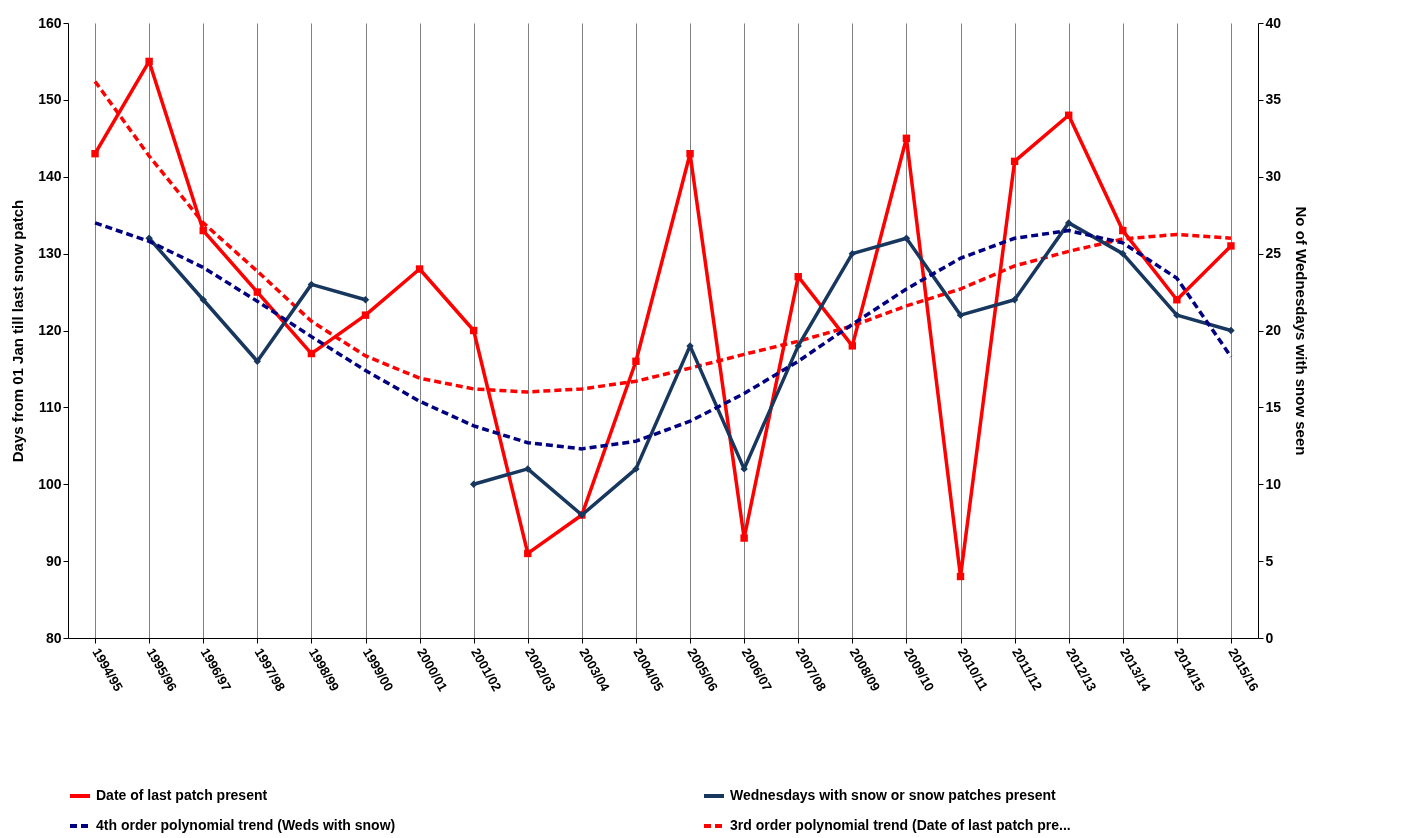  What do you see at coordinates (246, 825) in the screenshot?
I see `legend-label: 4th order polynomial trend (Weds with snow)` at bounding box center [246, 825].